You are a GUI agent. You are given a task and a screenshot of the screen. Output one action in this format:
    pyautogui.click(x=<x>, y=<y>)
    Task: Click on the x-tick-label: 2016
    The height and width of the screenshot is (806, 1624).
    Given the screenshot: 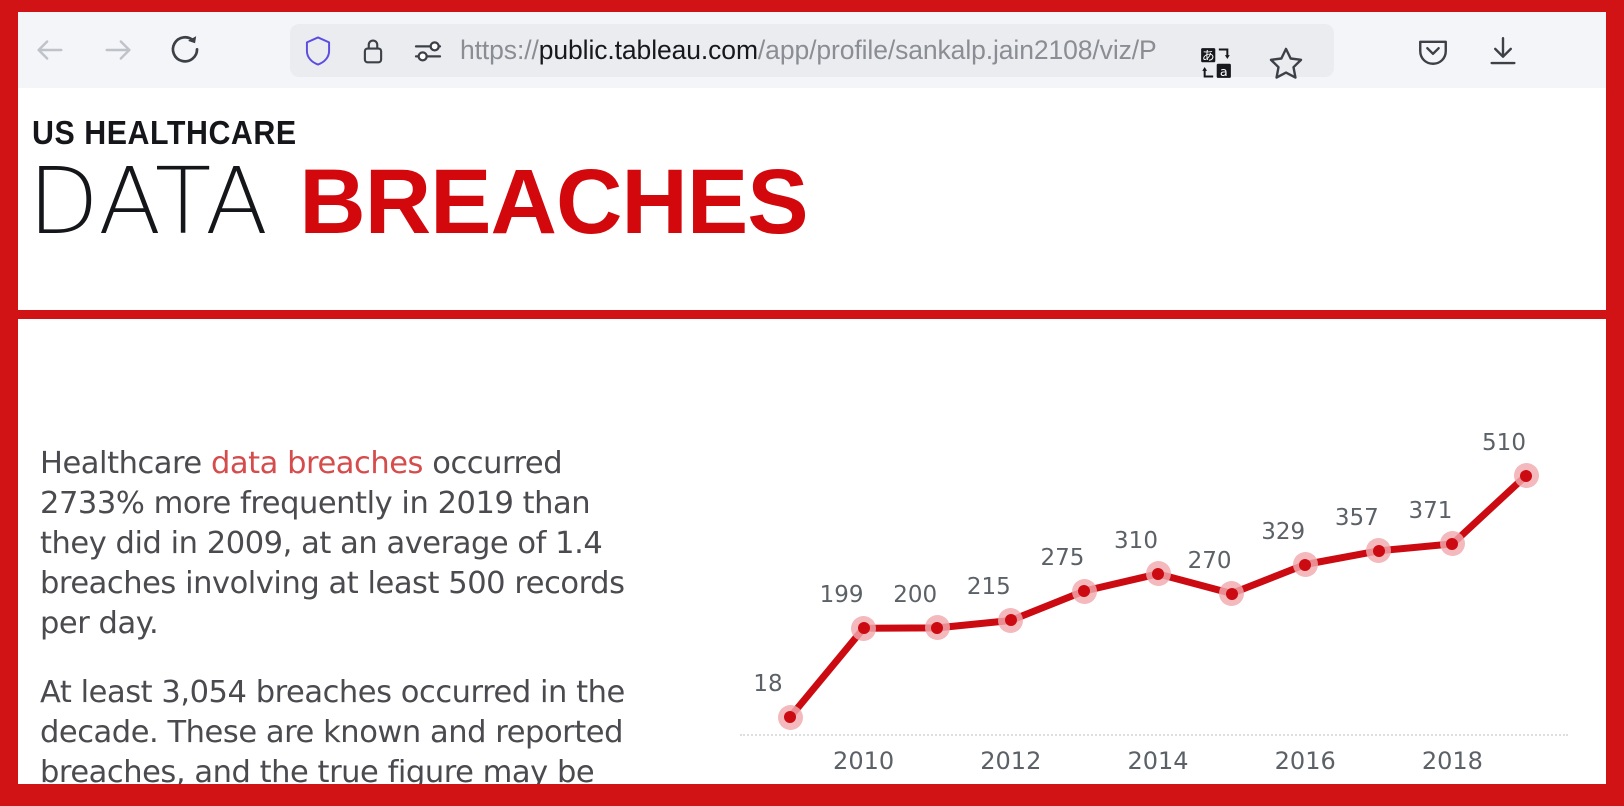 What is the action you would take?
    pyautogui.click(x=1305, y=761)
    